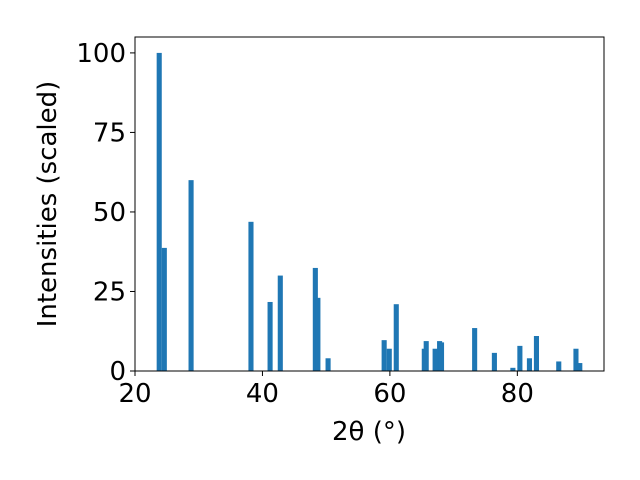 This screenshot has width=640, height=480. I want to click on x-tick-label: 60, so click(389, 394).